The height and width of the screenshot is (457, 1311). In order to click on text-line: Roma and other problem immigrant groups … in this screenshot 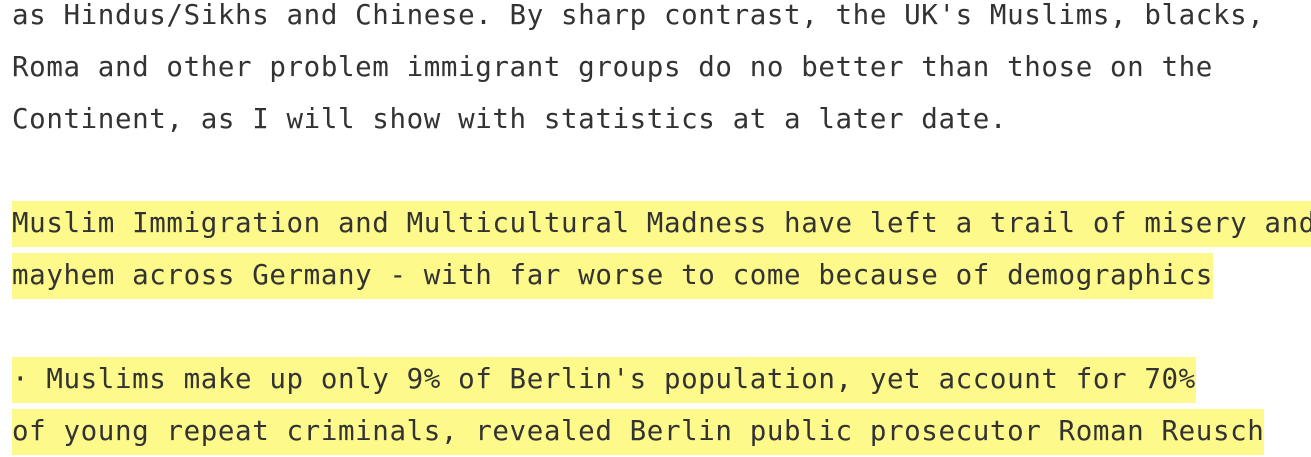, I will do `click(659, 67)`.